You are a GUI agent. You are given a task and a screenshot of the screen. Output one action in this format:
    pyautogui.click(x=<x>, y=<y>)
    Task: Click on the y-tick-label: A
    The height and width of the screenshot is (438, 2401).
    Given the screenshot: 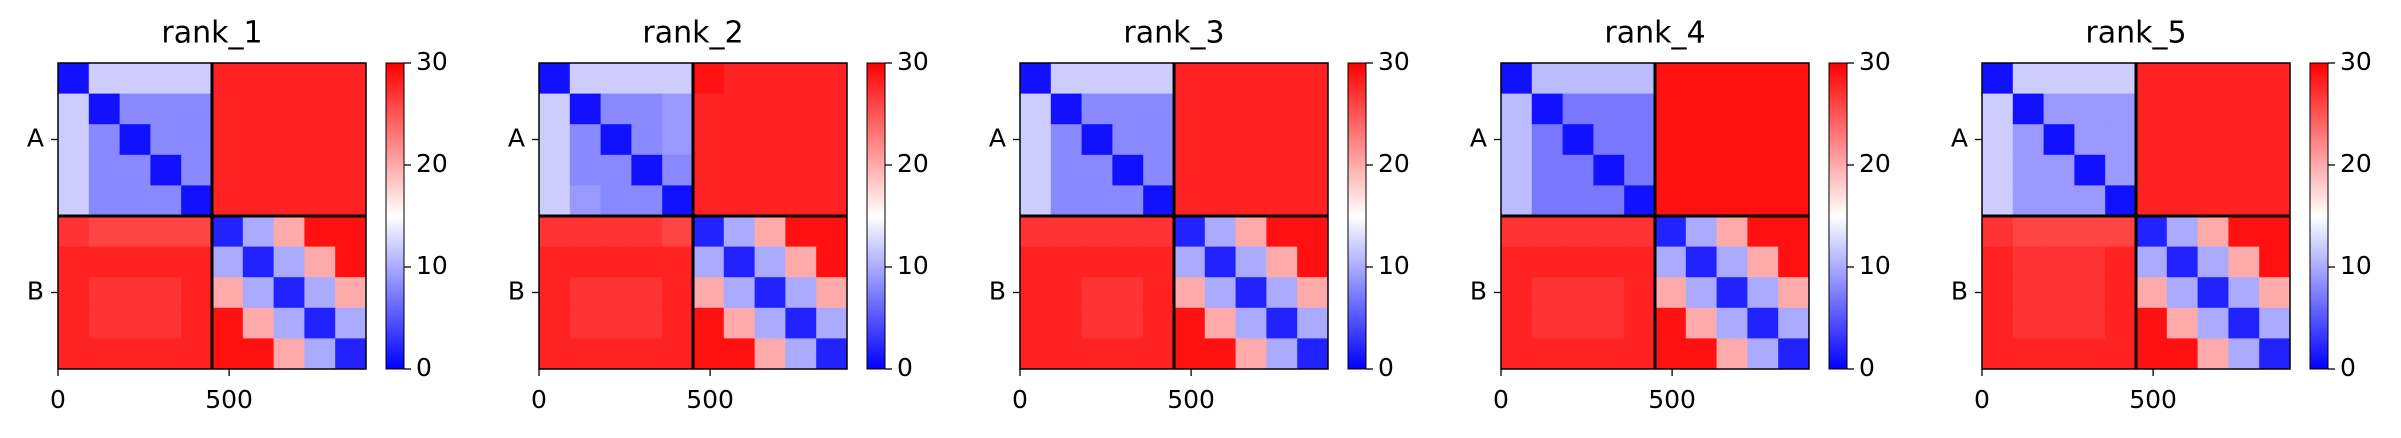 What is the action you would take?
    pyautogui.click(x=1478, y=138)
    